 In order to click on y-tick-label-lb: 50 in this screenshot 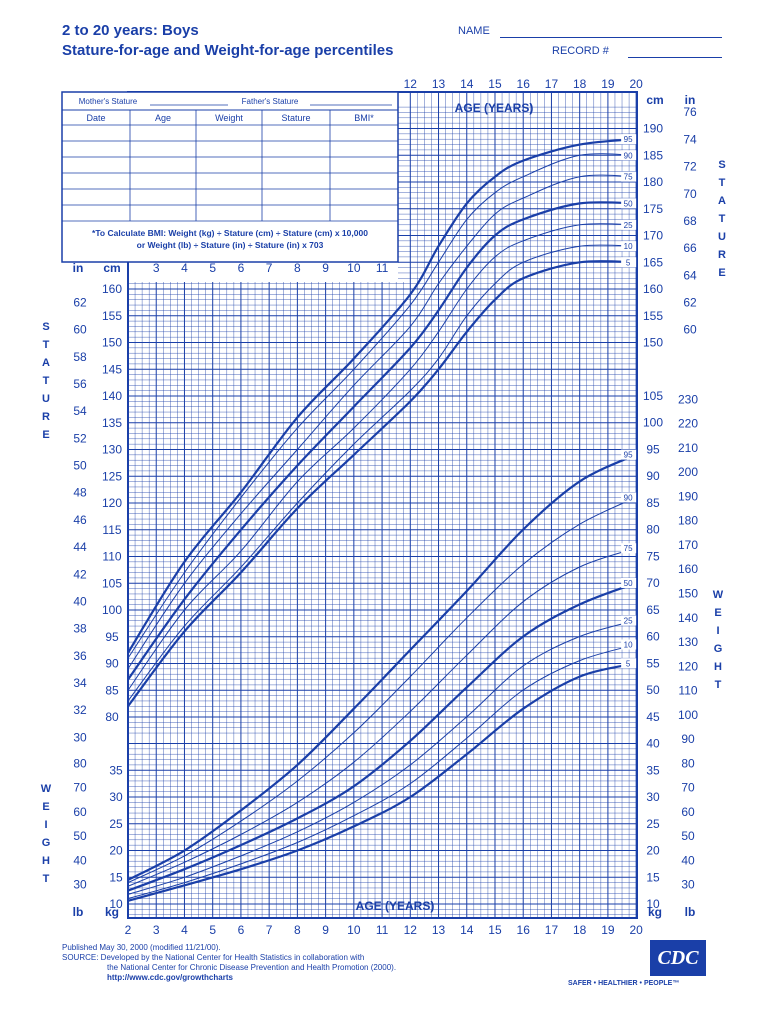, I will do `click(80, 836)`.